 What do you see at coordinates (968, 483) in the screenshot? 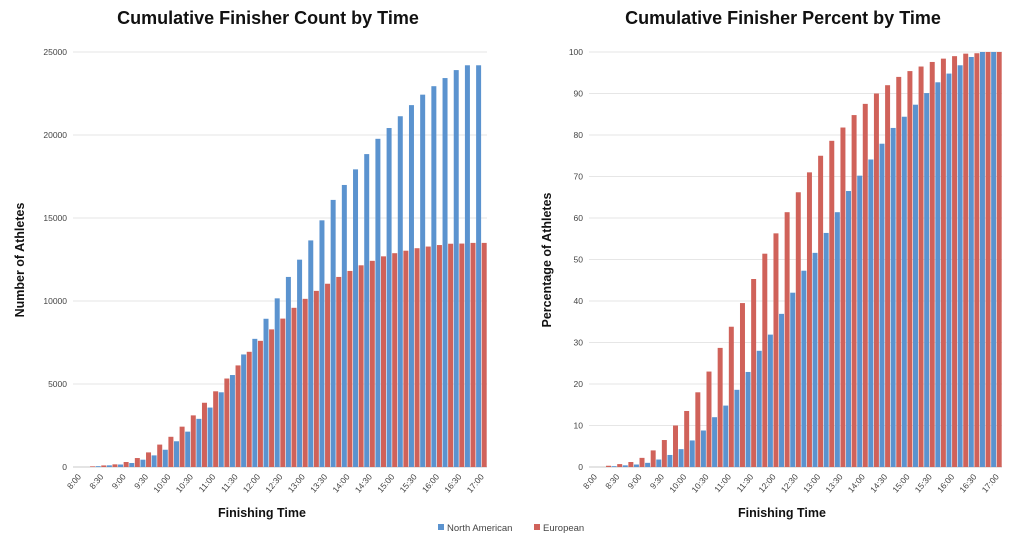
I see `x-tick-label: 16:30` at bounding box center [968, 483].